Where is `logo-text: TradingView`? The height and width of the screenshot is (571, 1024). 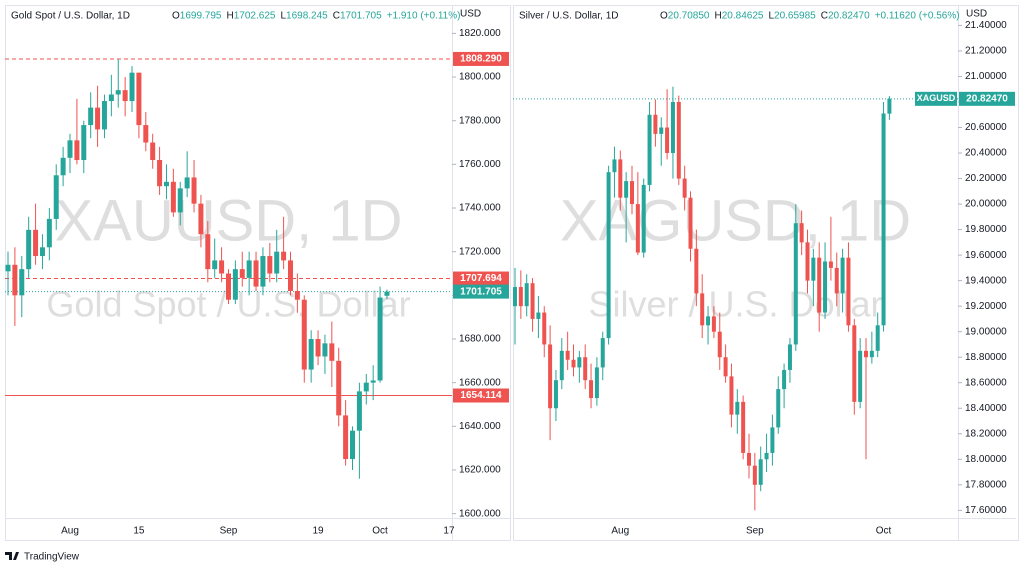
logo-text: TradingView is located at coordinates (52, 557).